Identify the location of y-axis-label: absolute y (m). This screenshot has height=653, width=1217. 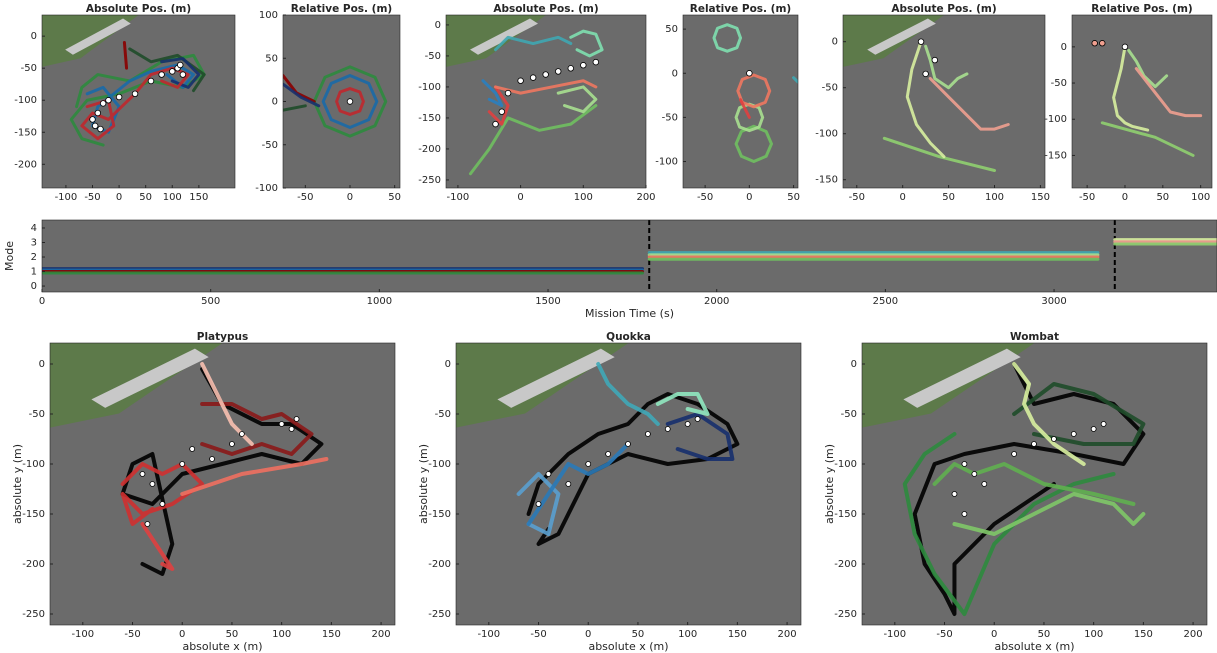
(829, 484).